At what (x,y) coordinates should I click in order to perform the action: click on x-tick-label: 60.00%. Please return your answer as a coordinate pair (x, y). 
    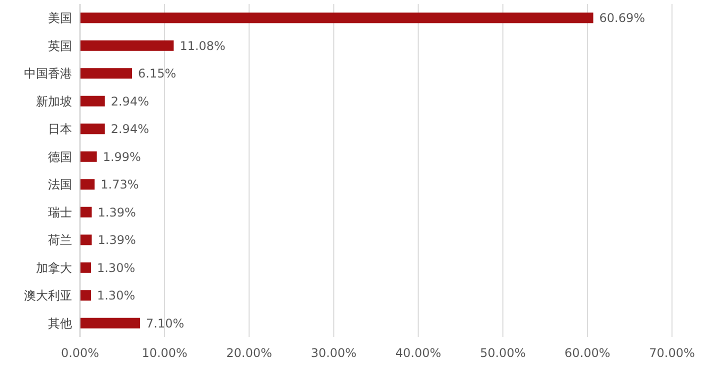
    Looking at the image, I should click on (587, 353).